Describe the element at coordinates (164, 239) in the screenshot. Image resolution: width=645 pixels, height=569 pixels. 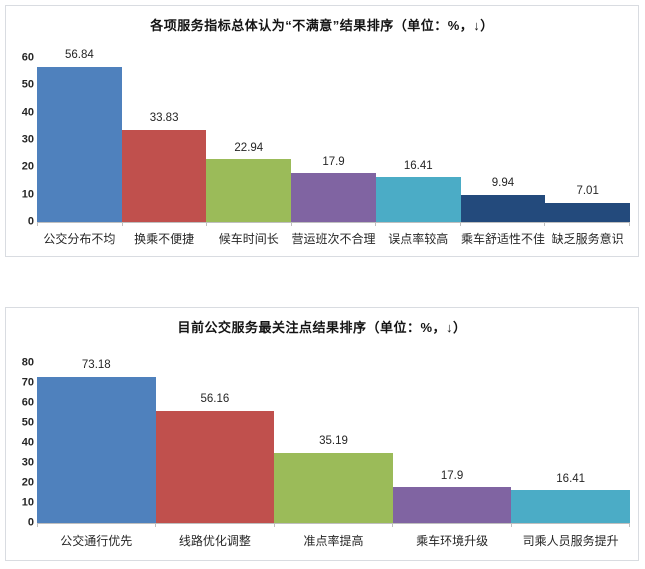
I see `x-category-label: 换乘不便捷` at that location.